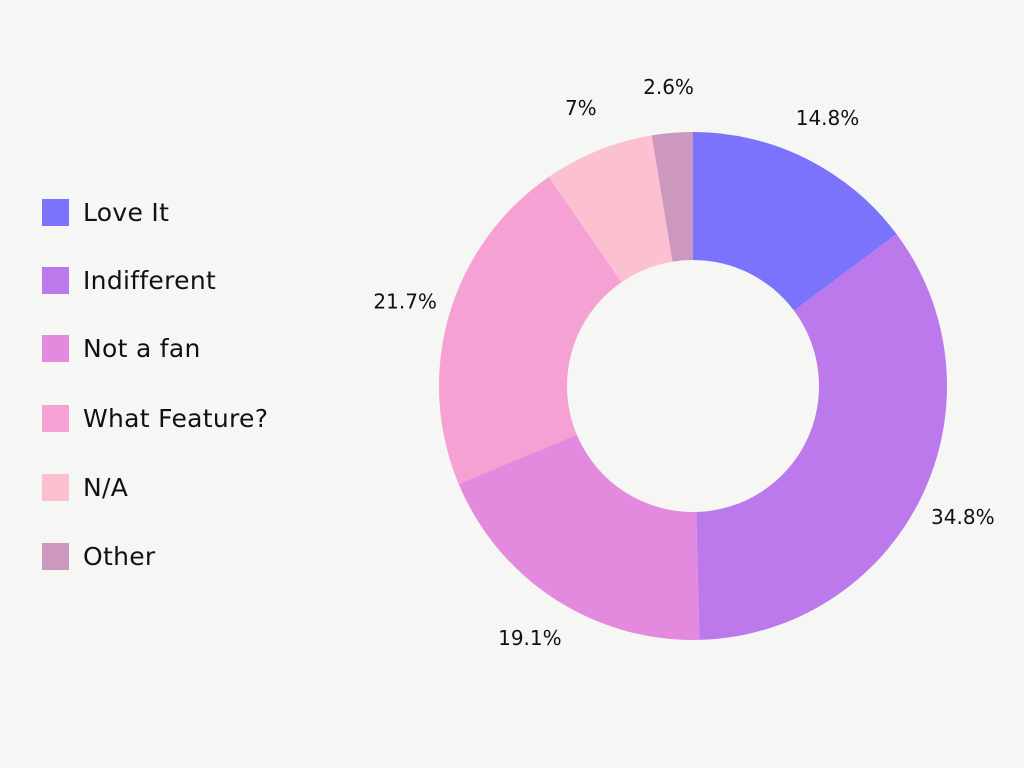 This screenshot has height=768, width=1024. Describe the element at coordinates (822, 437) in the screenshot. I see `slice-indifferent` at that location.